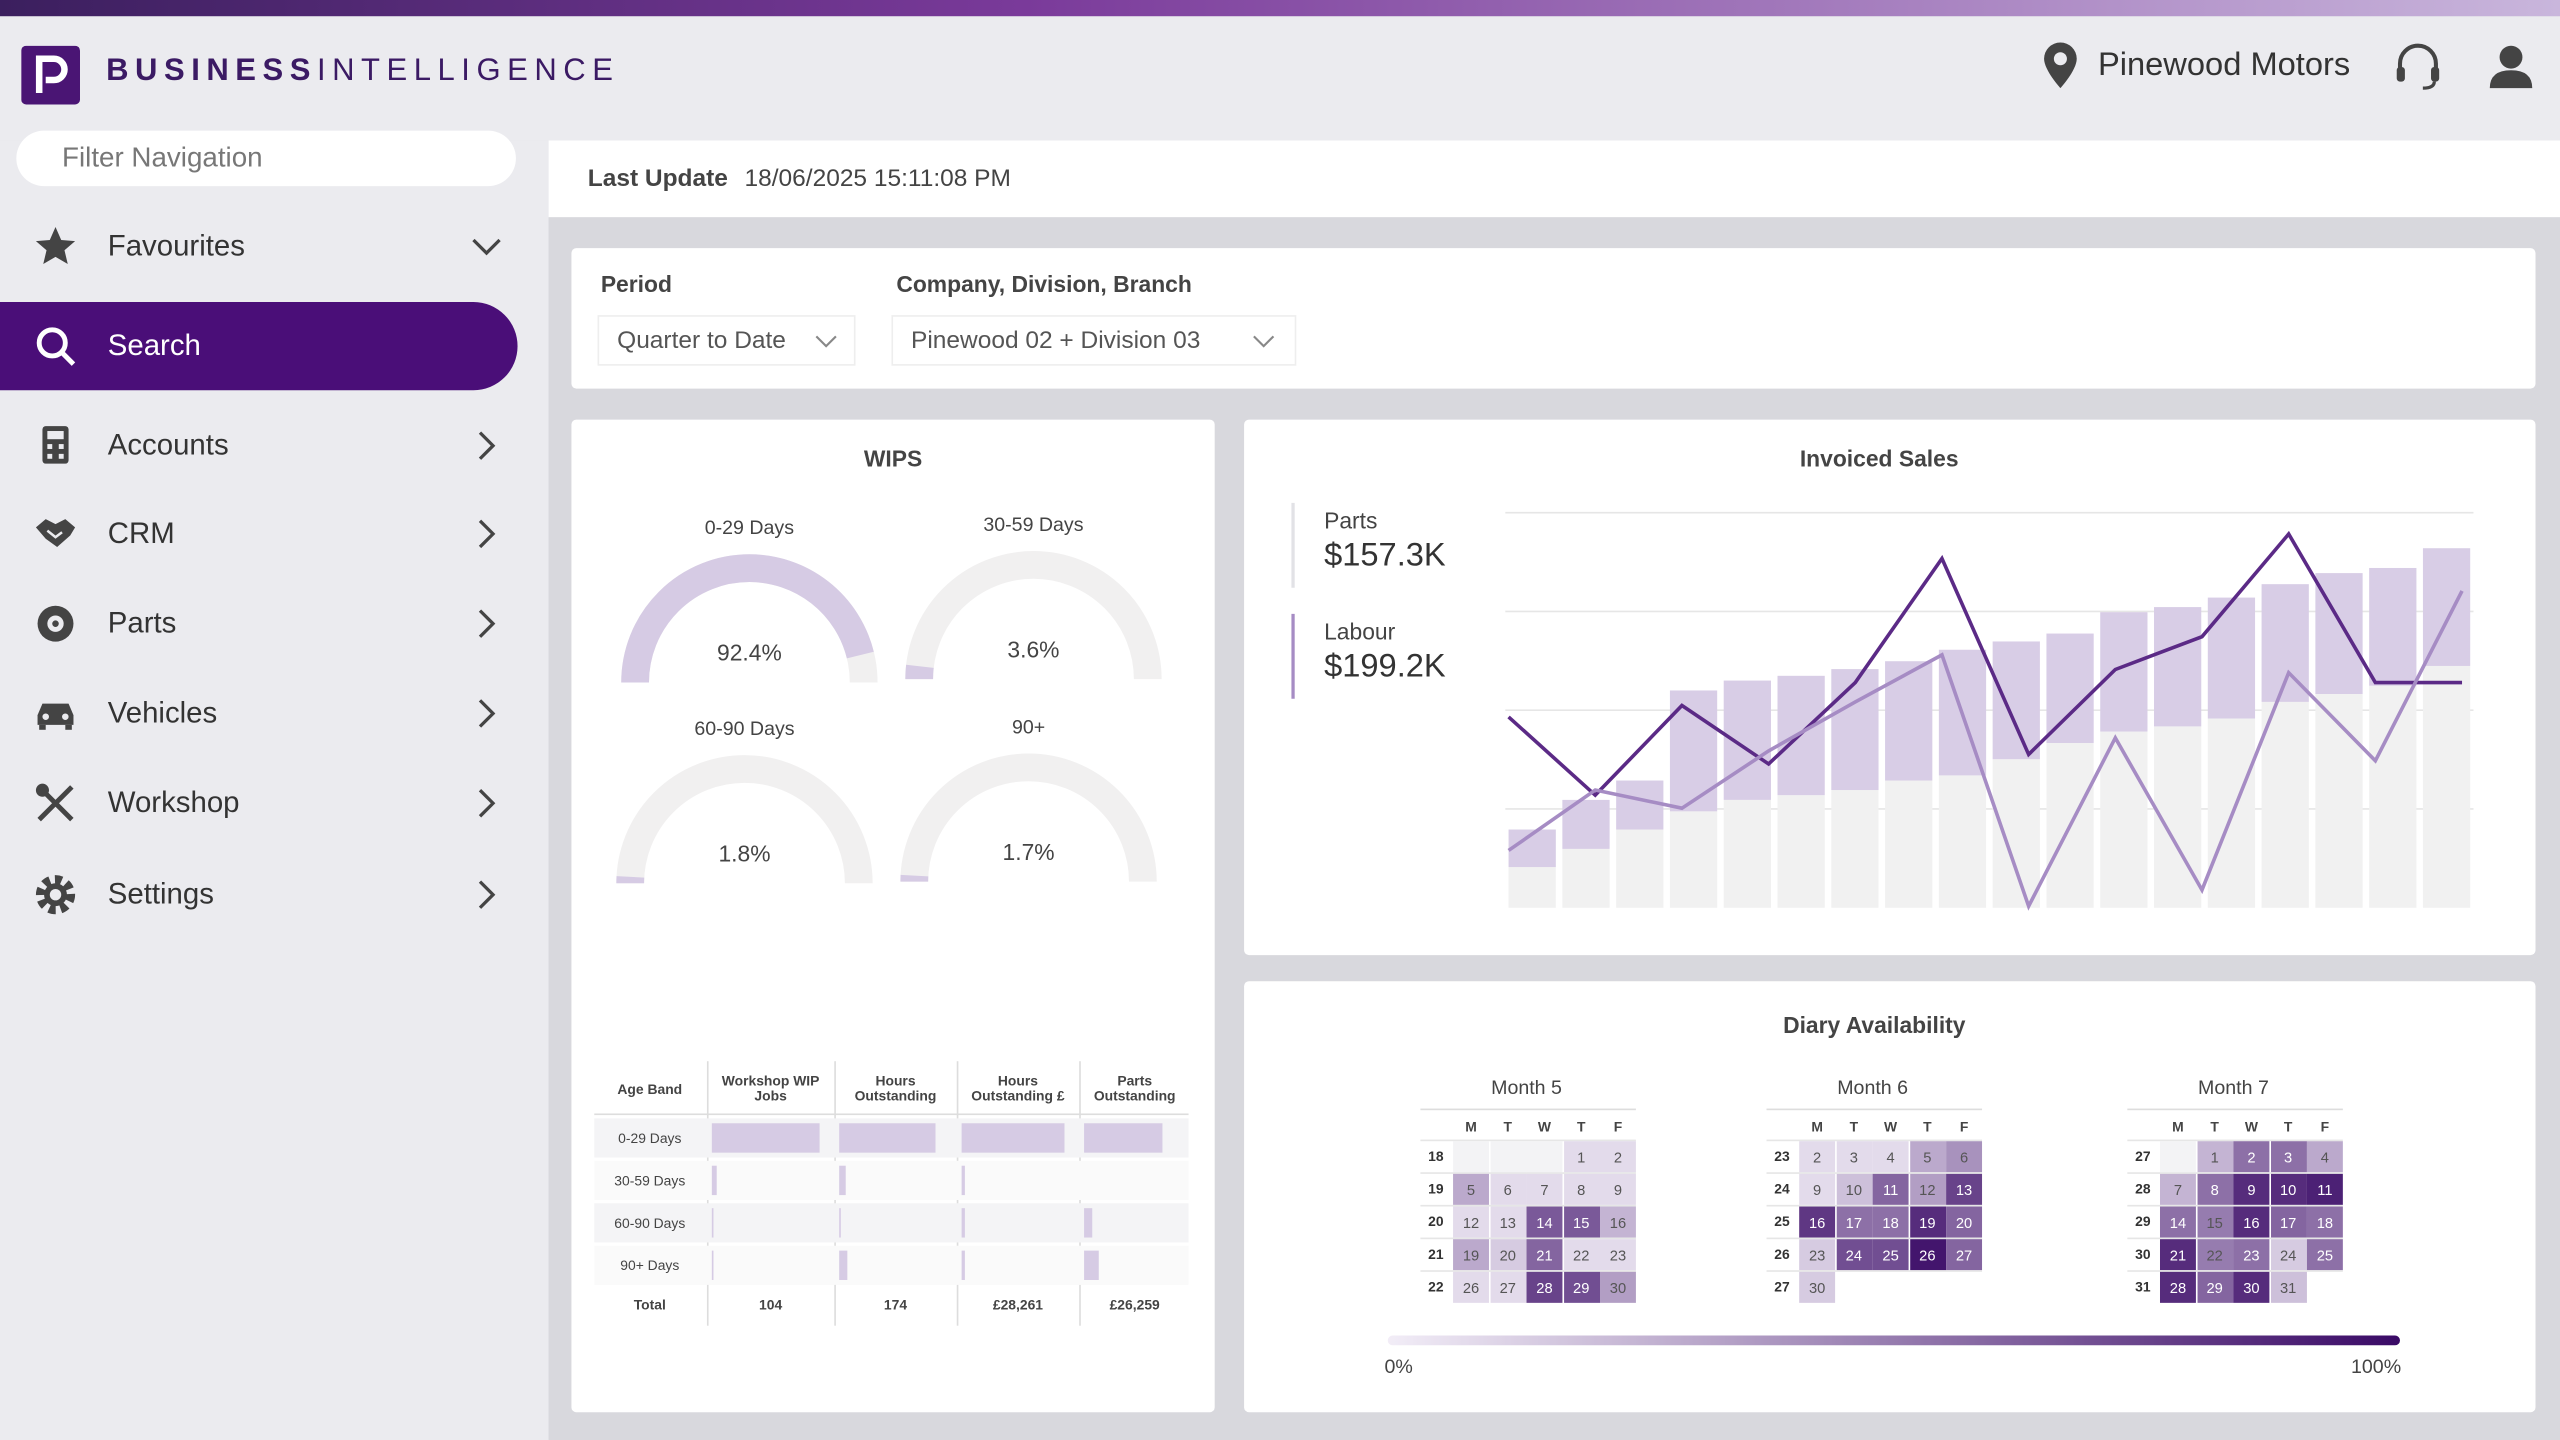 This screenshot has height=1440, width=2560. Describe the element at coordinates (2177, 1189) in the screenshot. I see `day-cell: 7` at that location.